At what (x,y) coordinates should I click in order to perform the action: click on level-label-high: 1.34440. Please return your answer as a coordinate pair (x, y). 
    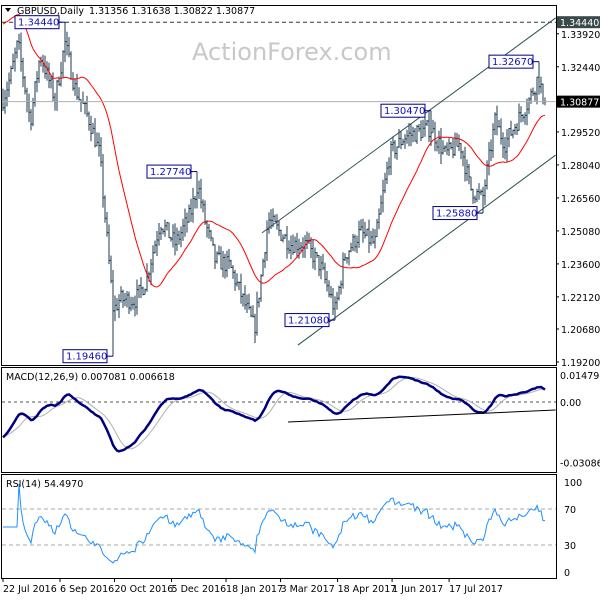
    Looking at the image, I should click on (38, 23).